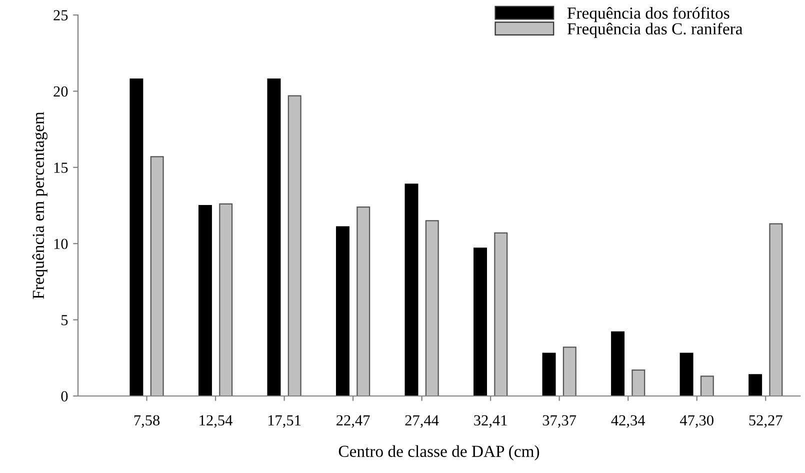 This screenshot has width=805, height=473. I want to click on y-tick-label: 20, so click(61, 91).